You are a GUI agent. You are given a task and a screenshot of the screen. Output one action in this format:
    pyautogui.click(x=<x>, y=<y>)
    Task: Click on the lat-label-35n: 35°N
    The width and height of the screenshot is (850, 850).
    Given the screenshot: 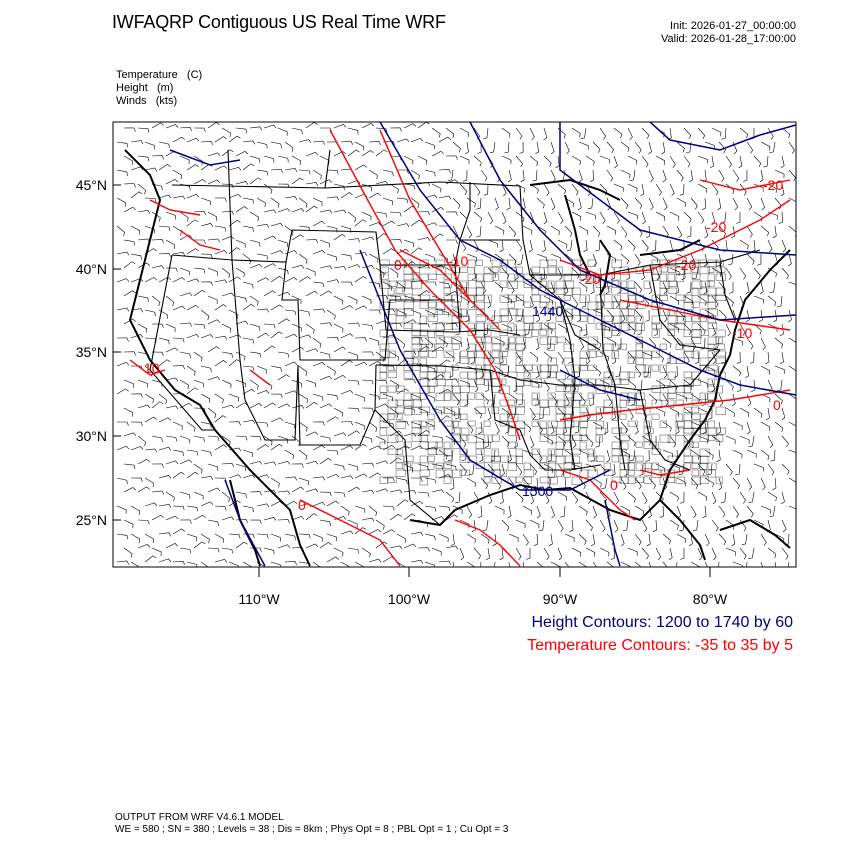 What is the action you would take?
    pyautogui.click(x=91, y=352)
    